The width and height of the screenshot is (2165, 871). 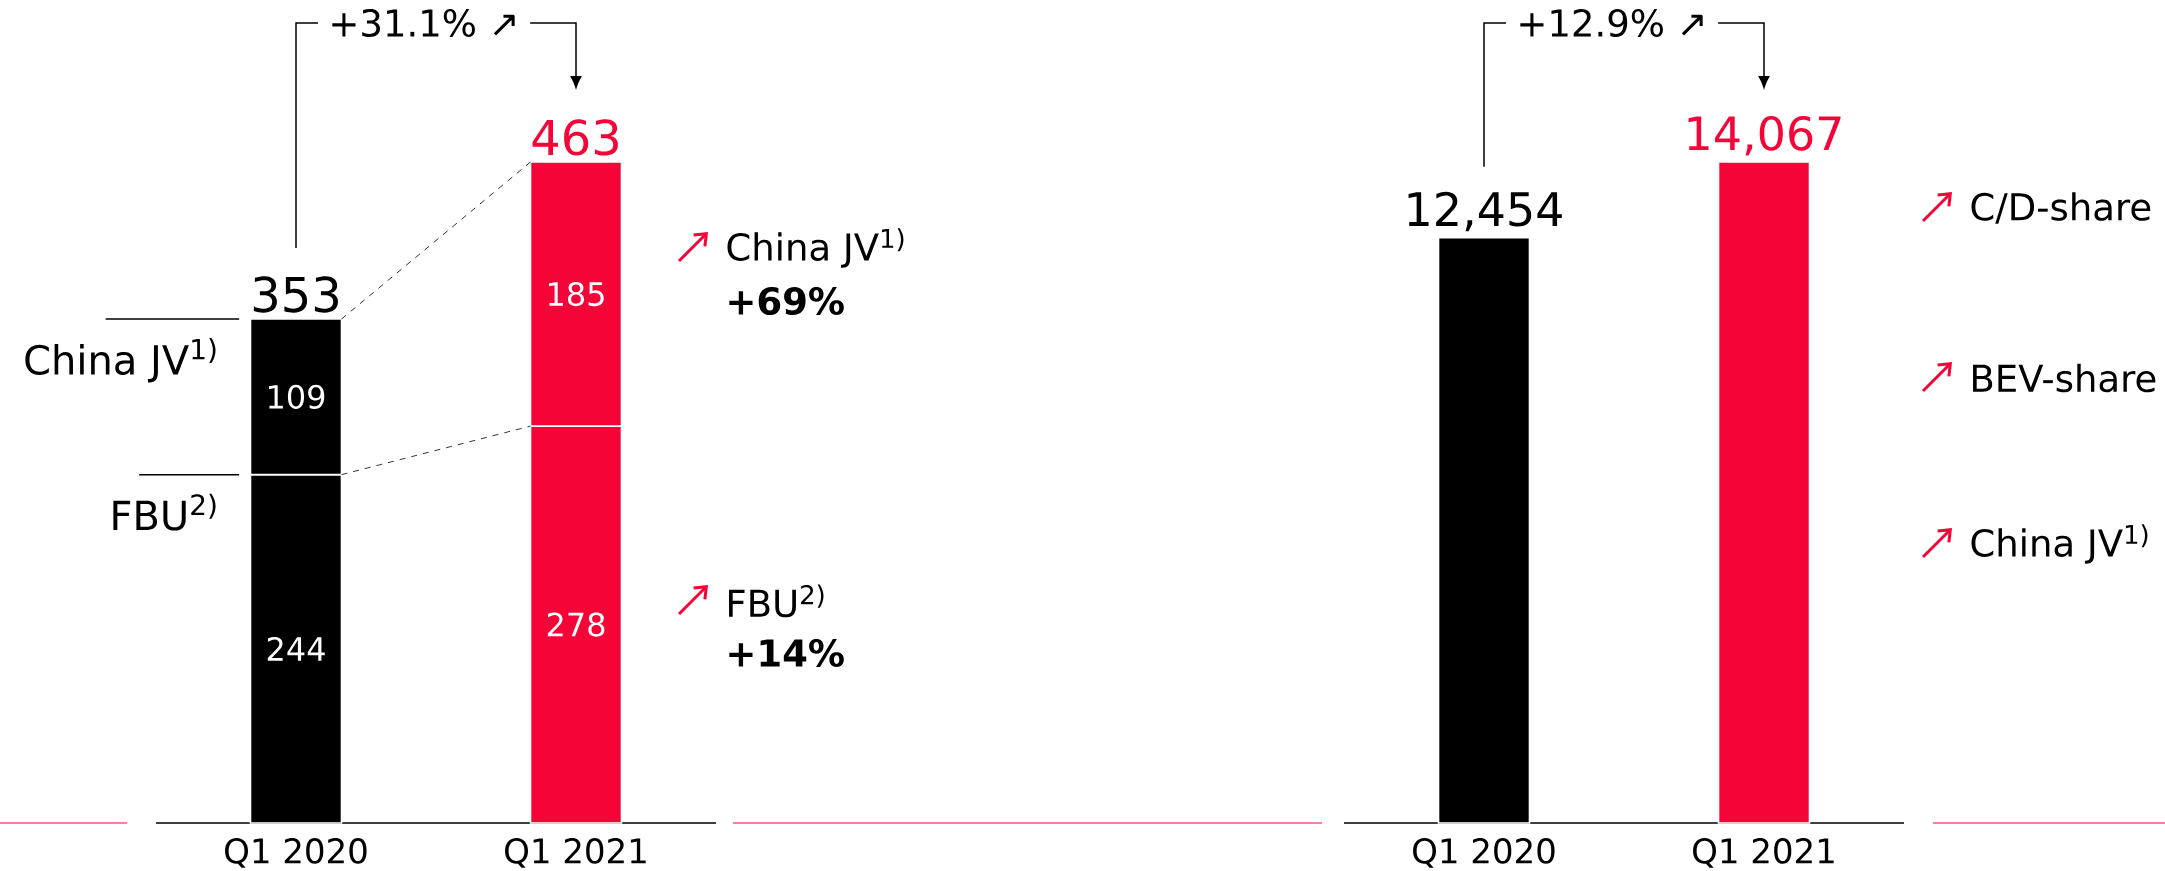 What do you see at coordinates (120, 360) in the screenshot?
I see `legend-label: China JV$^{1)}$` at bounding box center [120, 360].